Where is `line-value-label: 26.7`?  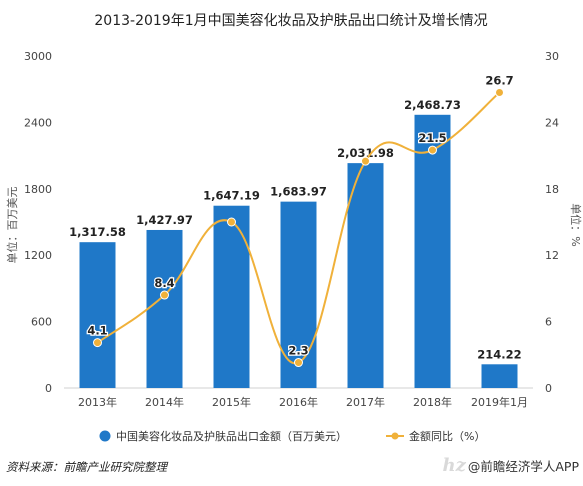
line-value-label: 26.7 is located at coordinates (499, 81).